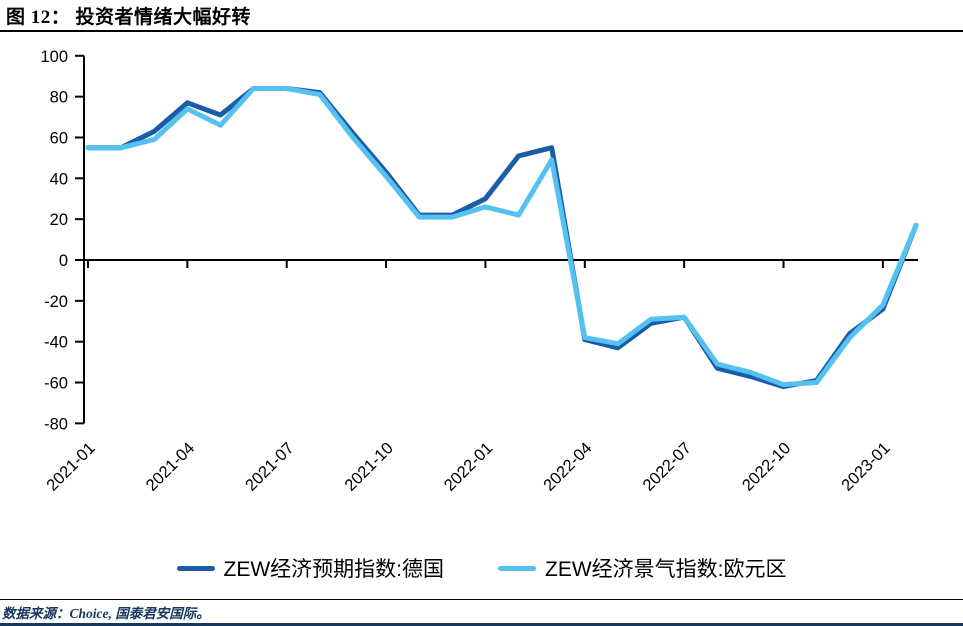  I want to click on x-tick-label: 2021-04, so click(171, 467).